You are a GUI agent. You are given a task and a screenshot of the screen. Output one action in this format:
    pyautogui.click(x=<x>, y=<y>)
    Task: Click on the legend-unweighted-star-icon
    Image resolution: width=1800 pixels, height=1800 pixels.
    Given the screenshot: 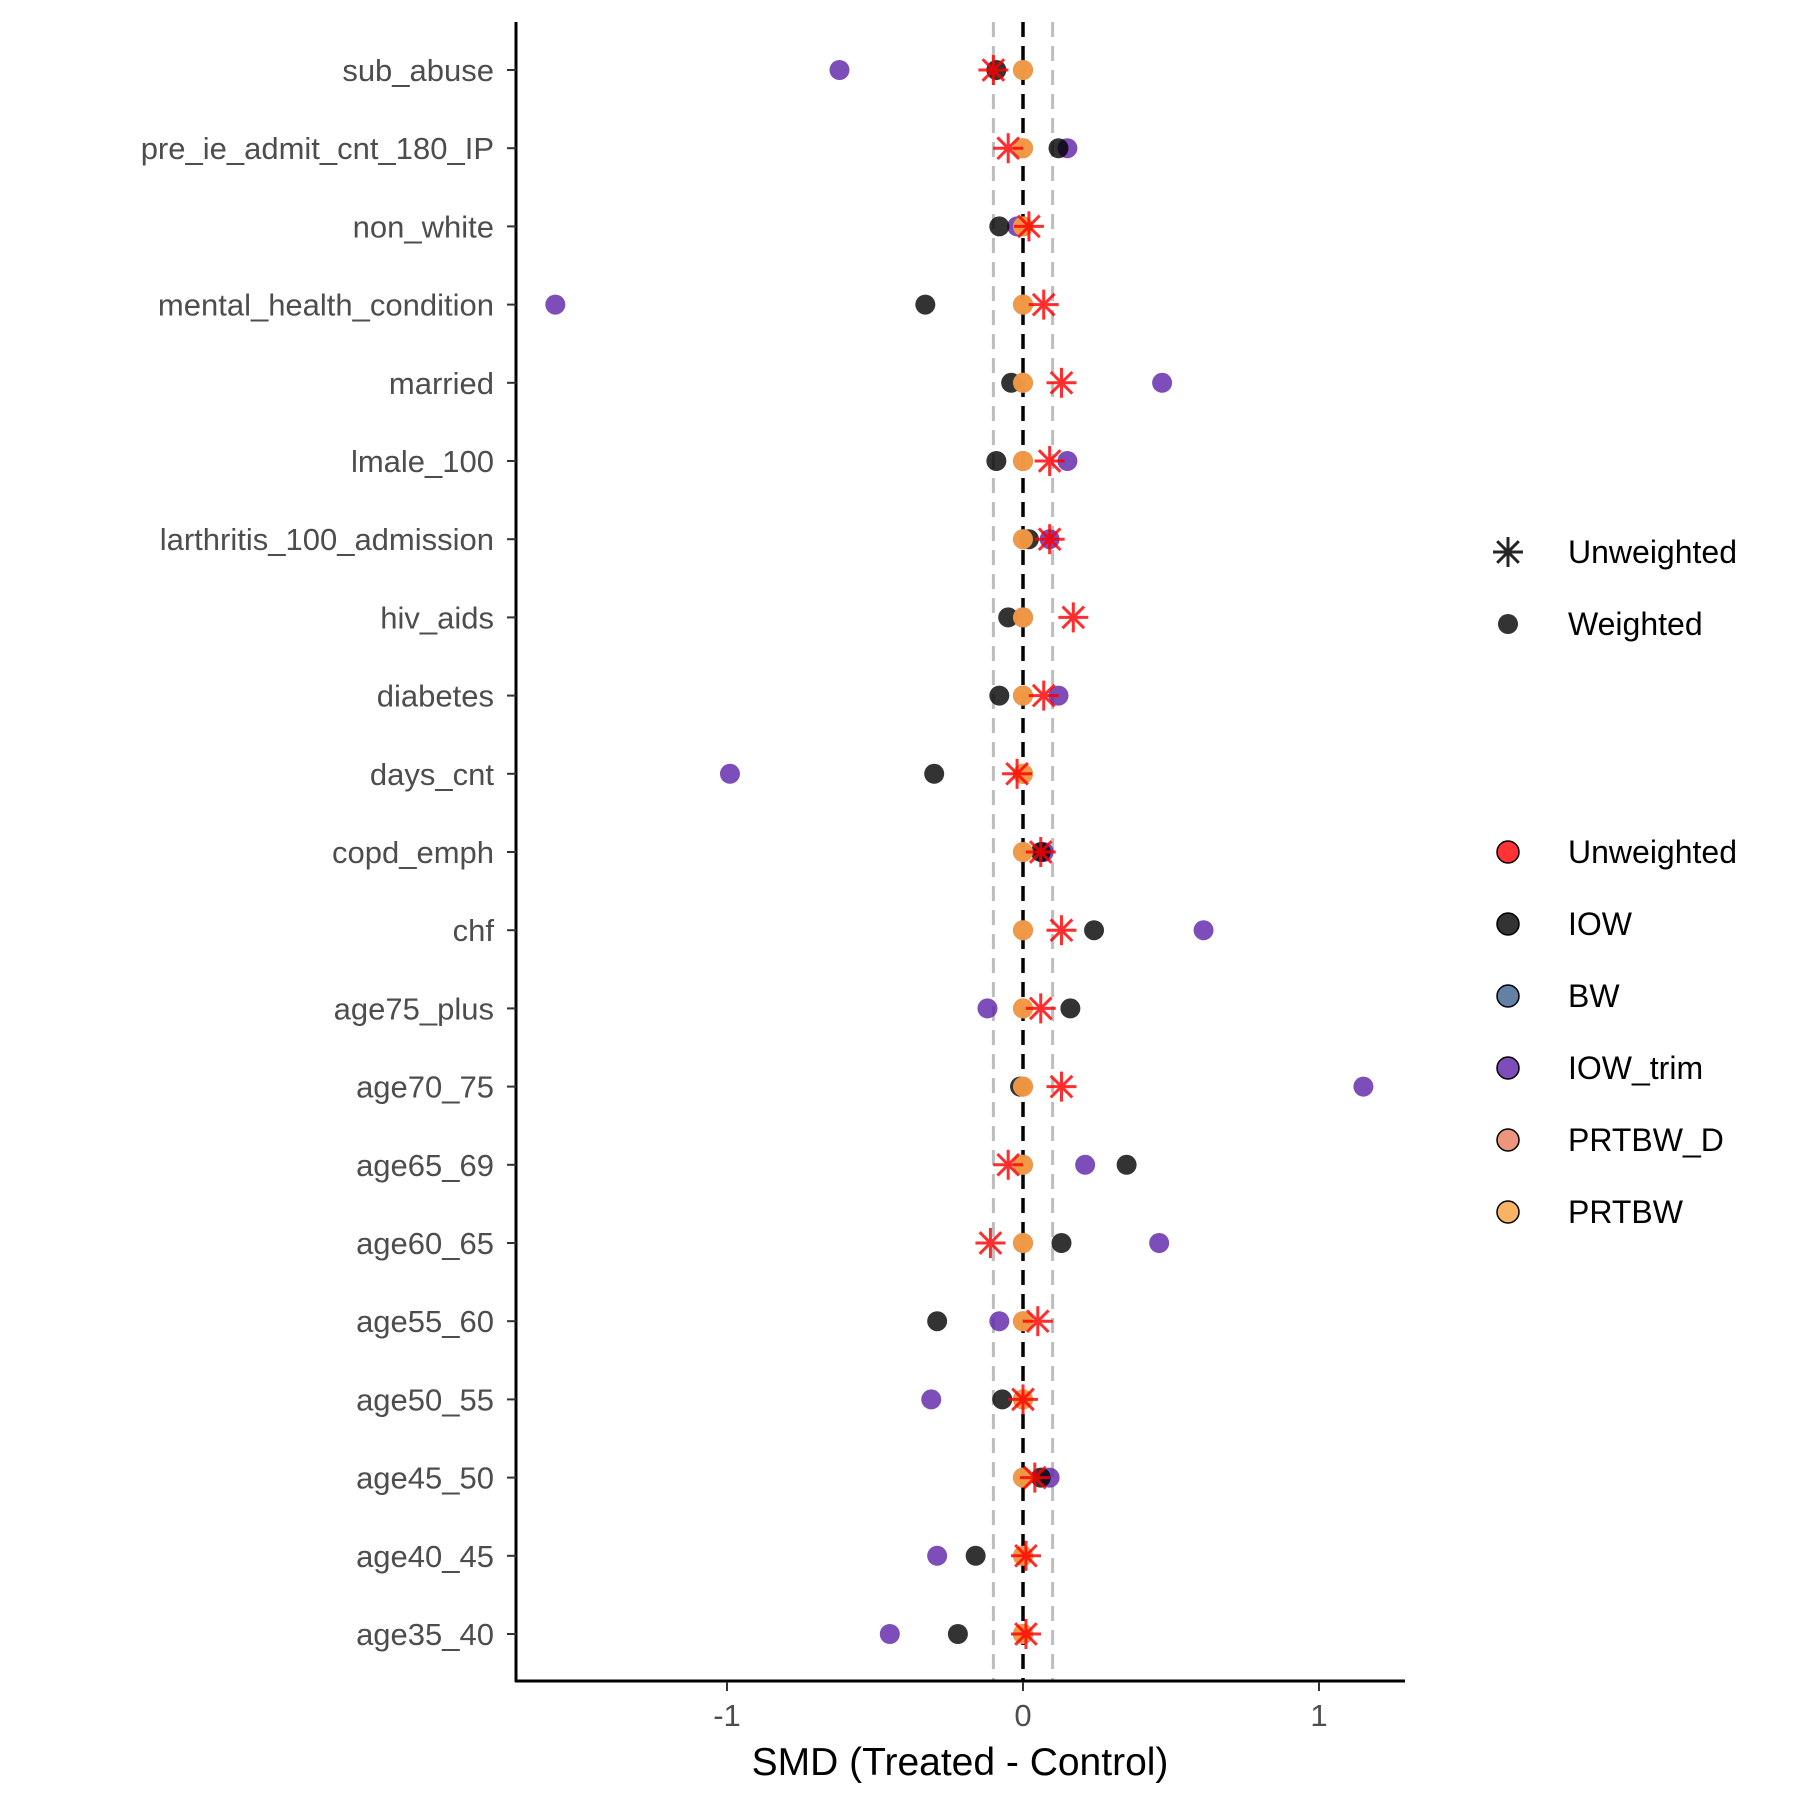 What is the action you would take?
    pyautogui.click(x=1508, y=552)
    